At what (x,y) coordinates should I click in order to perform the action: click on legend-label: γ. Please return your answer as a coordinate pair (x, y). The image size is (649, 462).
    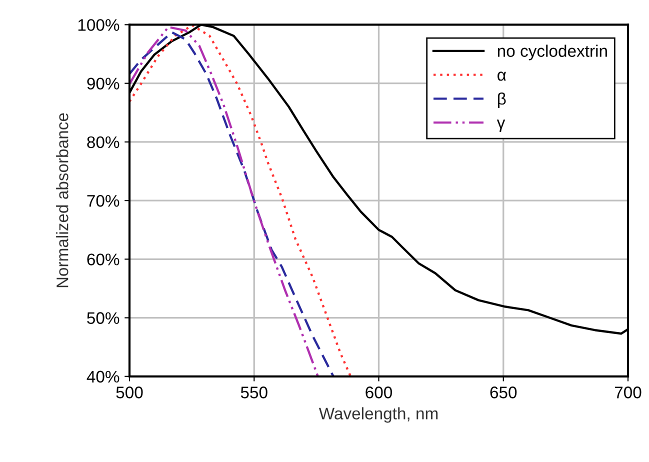
    Looking at the image, I should click on (501, 126).